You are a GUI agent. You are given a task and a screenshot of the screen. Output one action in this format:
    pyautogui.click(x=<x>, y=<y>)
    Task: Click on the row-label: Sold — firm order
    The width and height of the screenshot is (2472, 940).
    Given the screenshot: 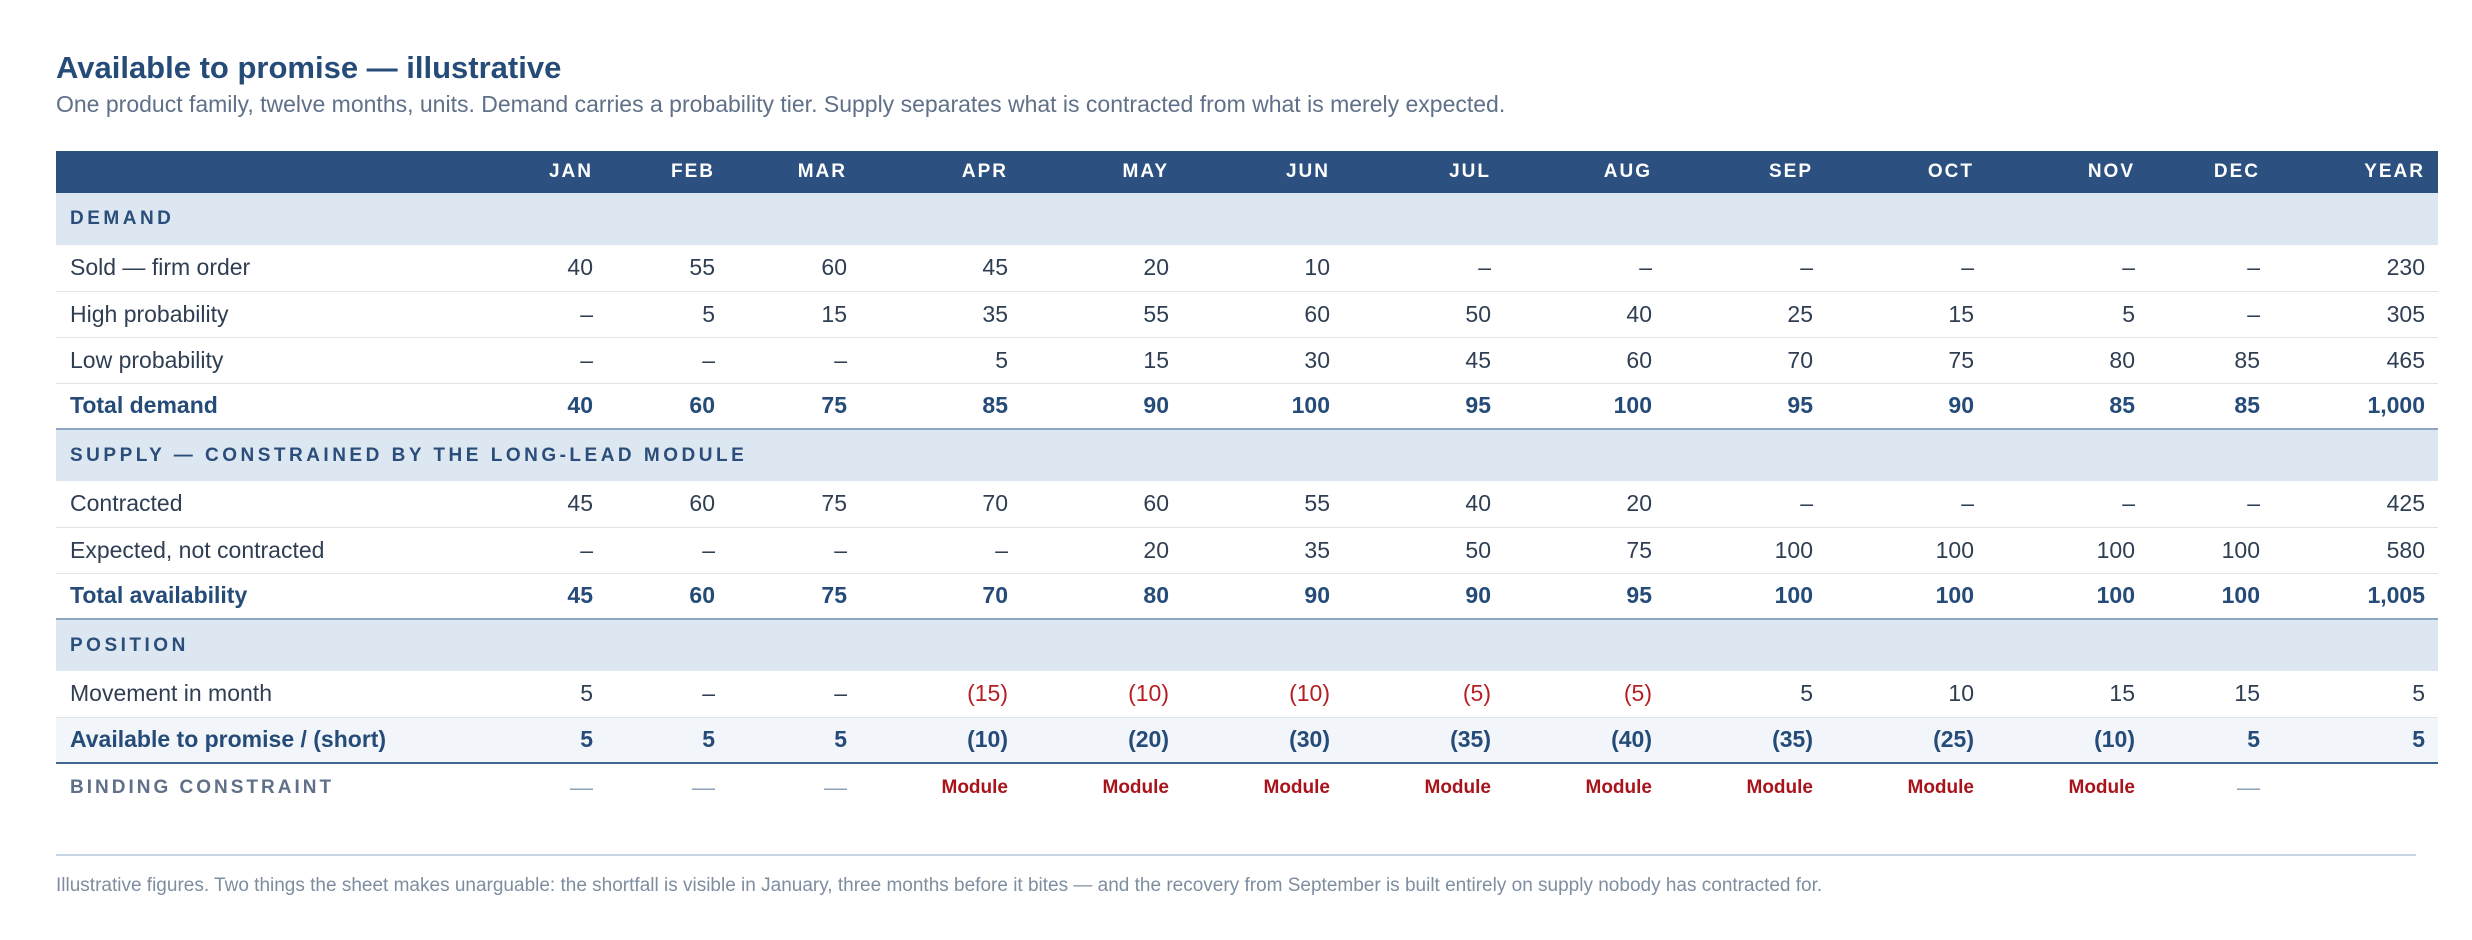 What is the action you would take?
    pyautogui.click(x=160, y=267)
    